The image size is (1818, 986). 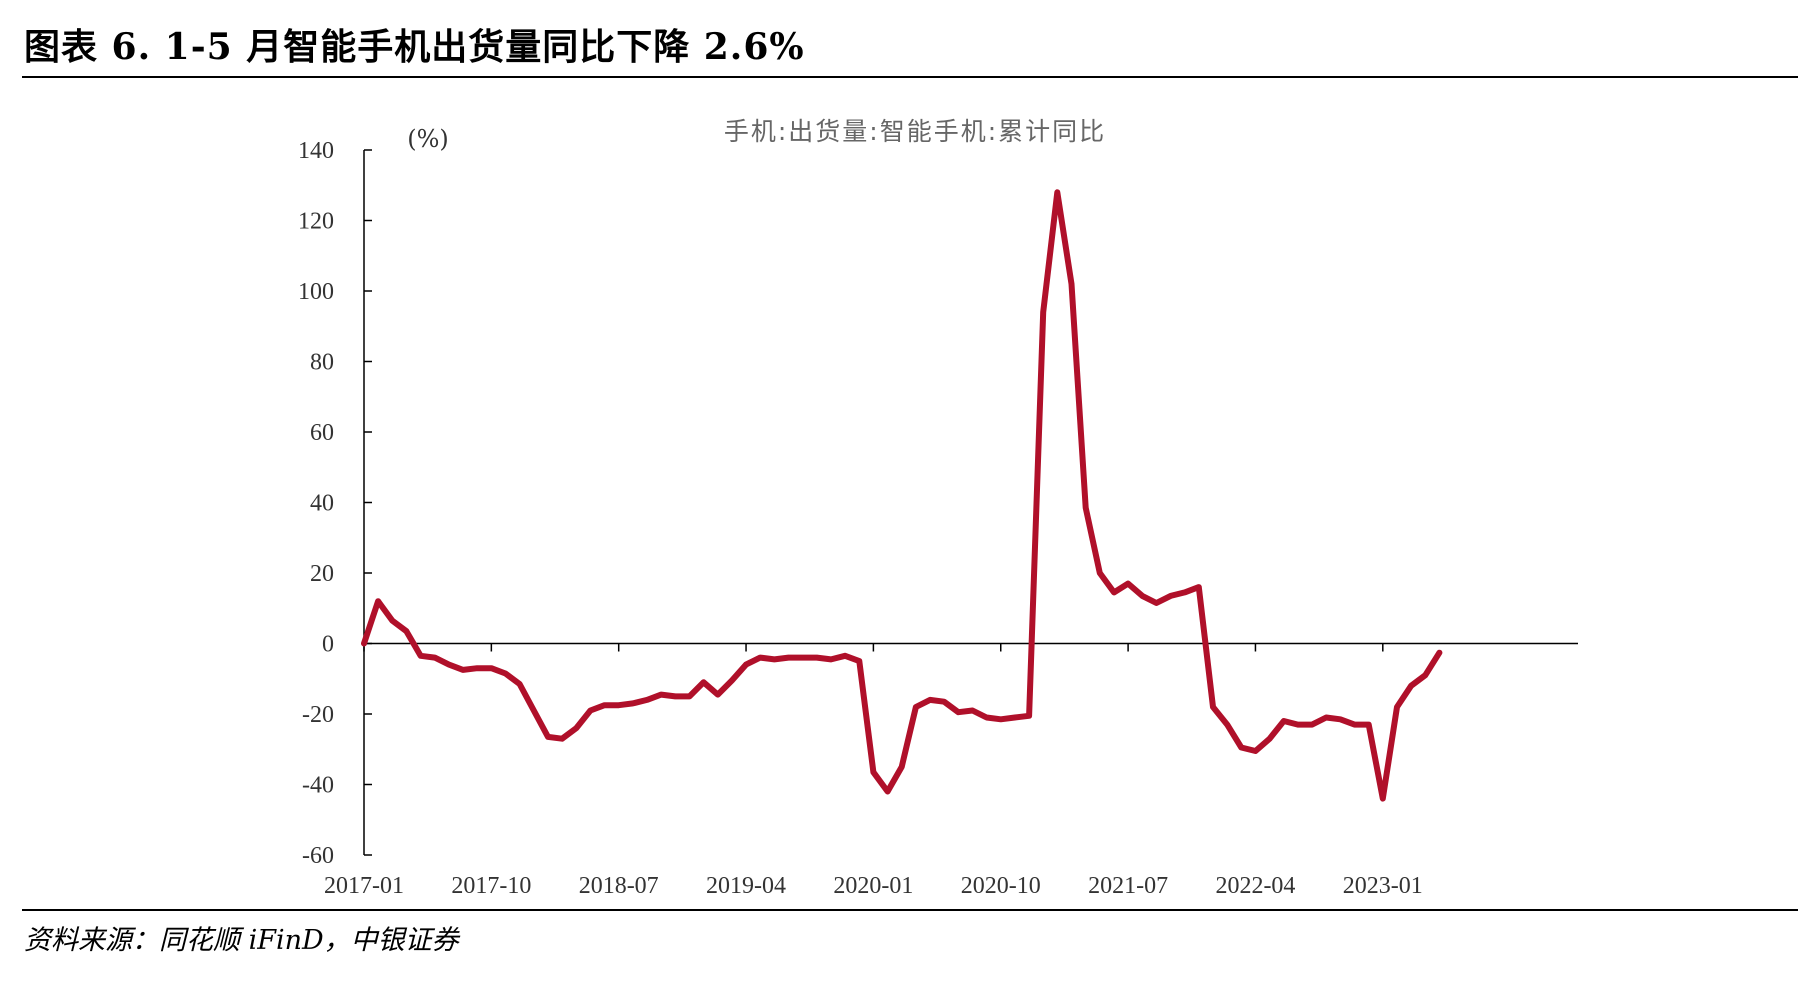 I want to click on y-tick-label: -60, so click(x=318, y=856).